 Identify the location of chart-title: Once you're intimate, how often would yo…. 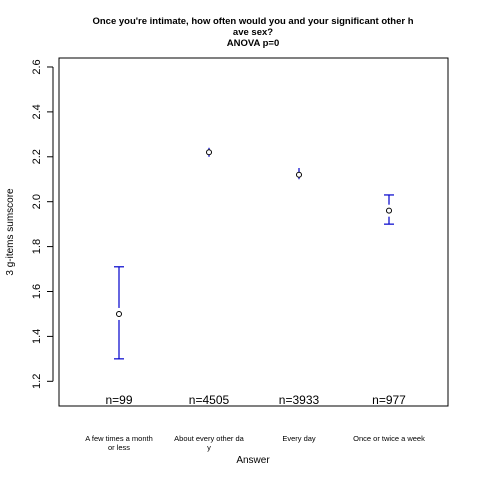
(252, 32).